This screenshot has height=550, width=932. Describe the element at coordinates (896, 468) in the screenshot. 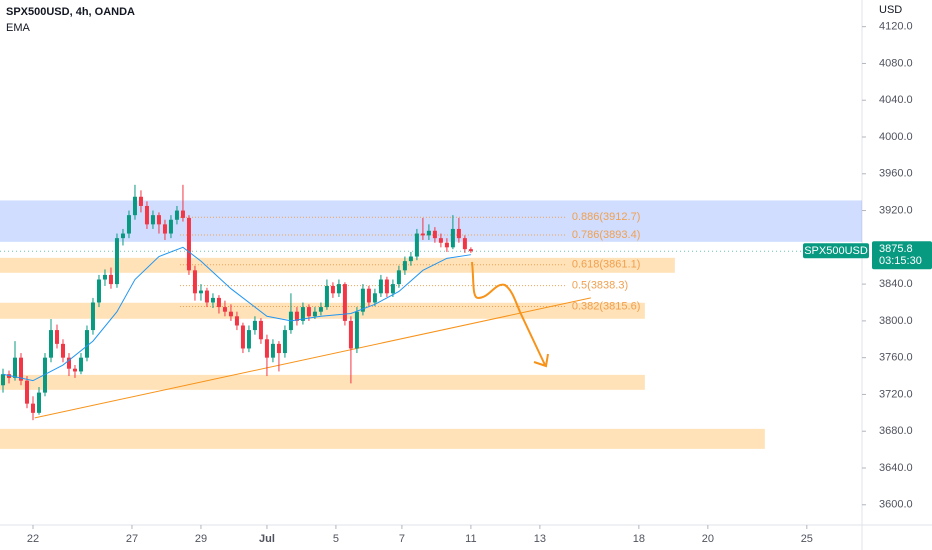

I see `y-tick-label: 3640.0` at that location.